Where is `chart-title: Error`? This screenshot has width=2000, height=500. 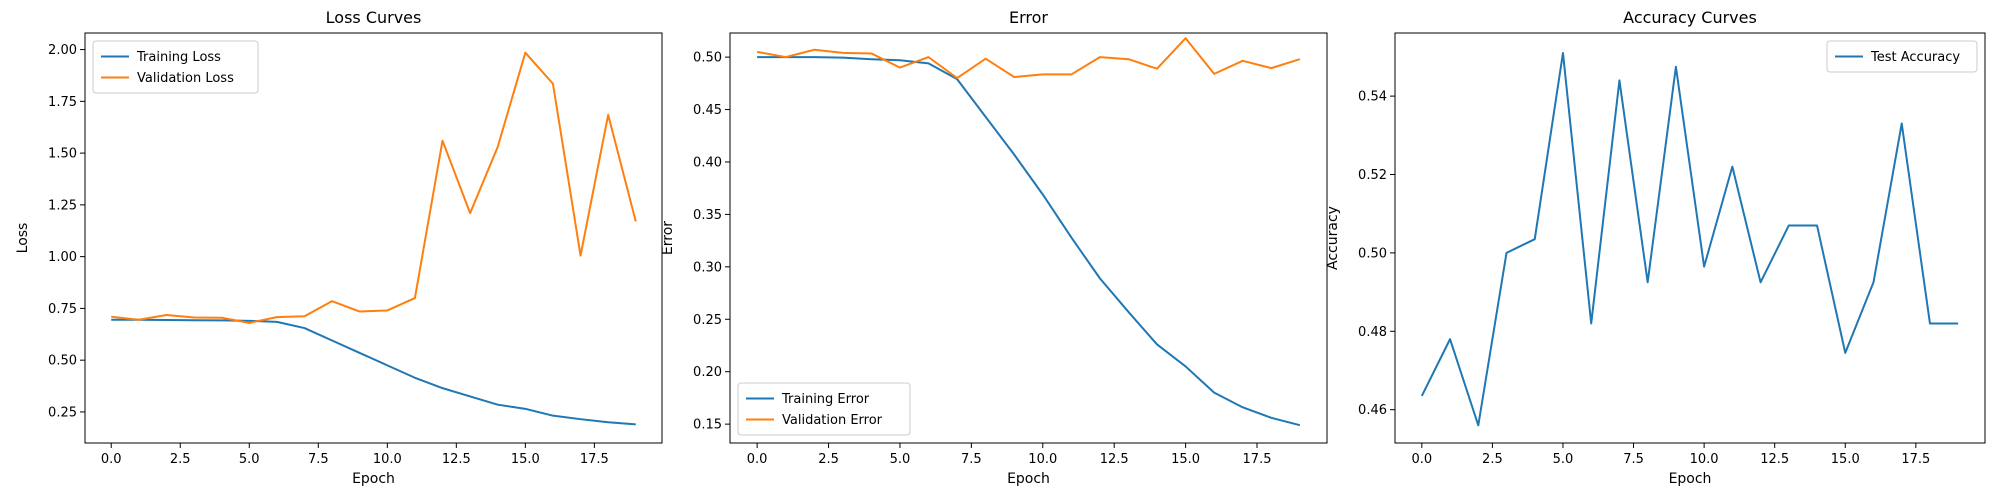 chart-title: Error is located at coordinates (1028, 17).